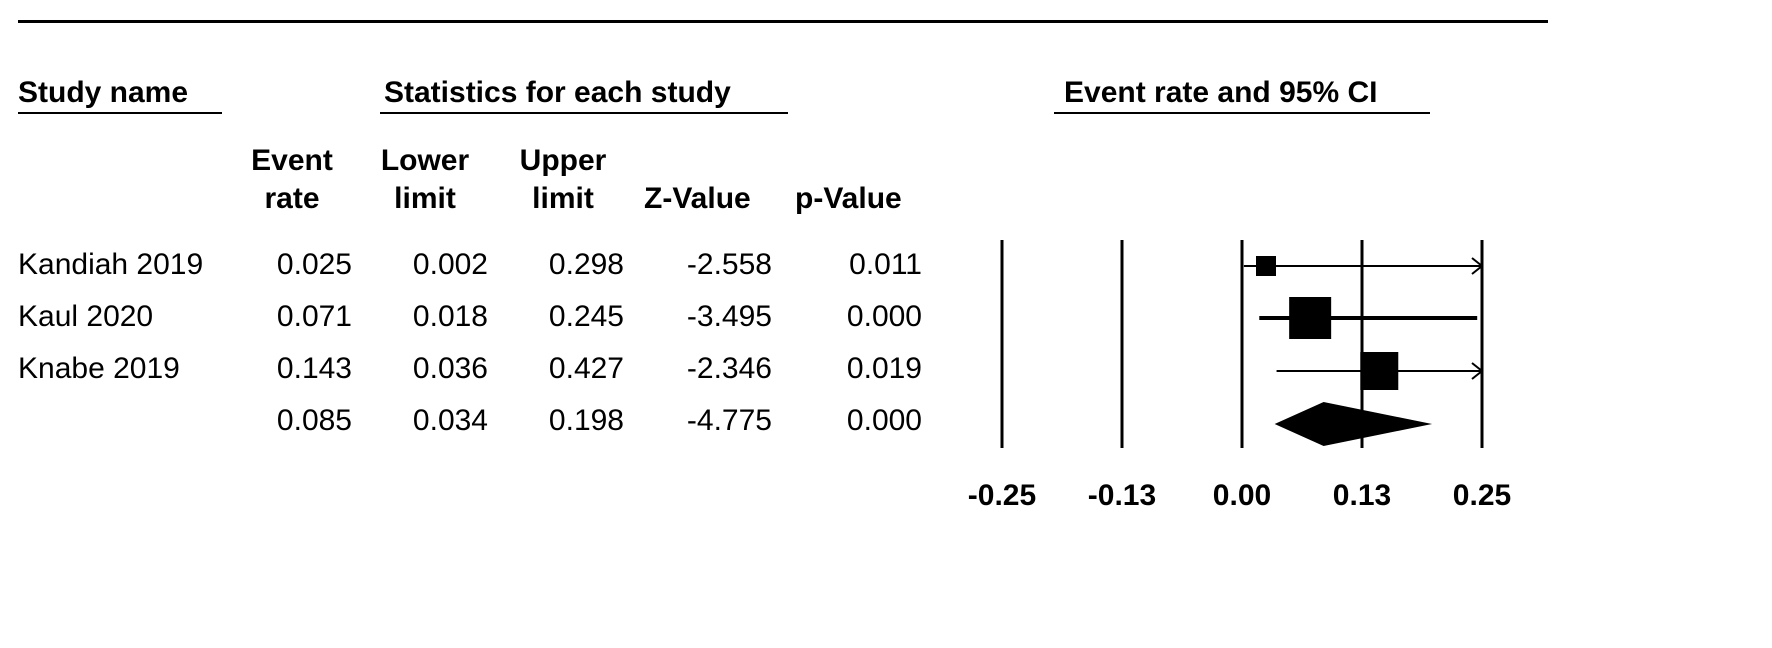 The image size is (1772, 648). Describe the element at coordinates (1221, 92) in the screenshot. I see `plot-header: Event rate and 95% CI` at that location.